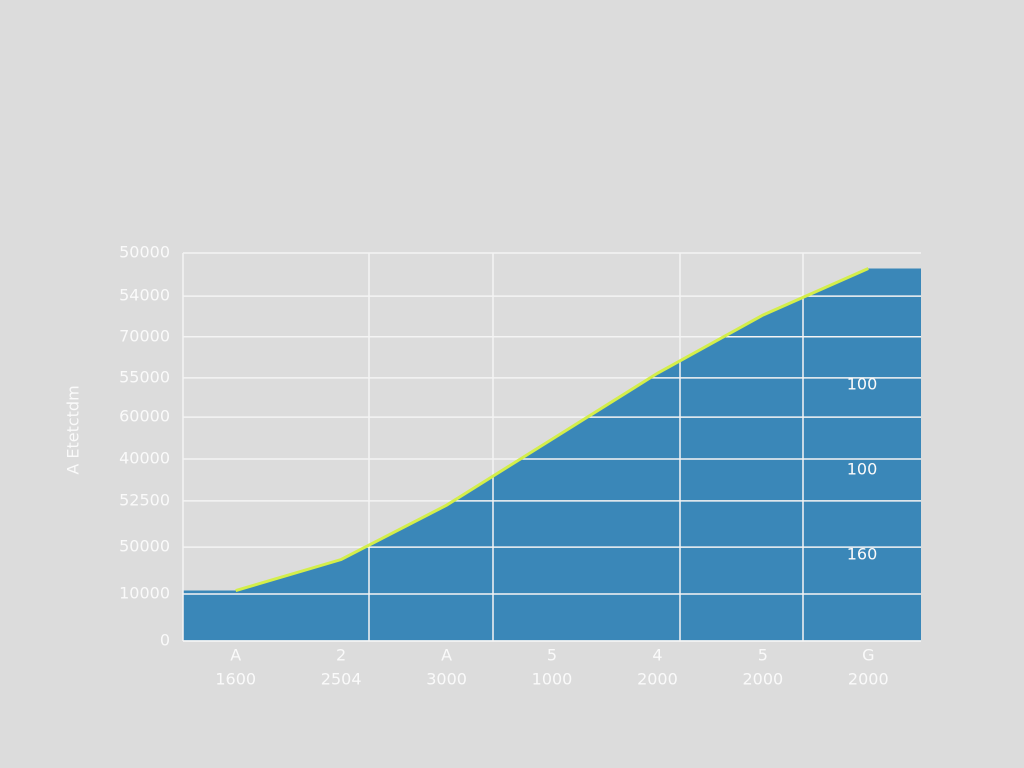  I want to click on x-tick-label: 4, so click(657, 655).